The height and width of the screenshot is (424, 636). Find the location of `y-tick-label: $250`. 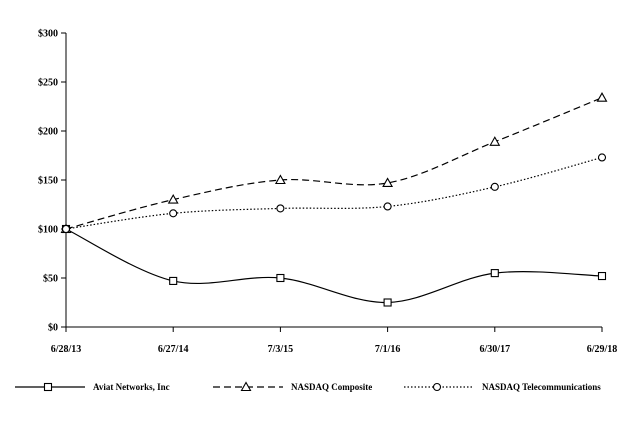

y-tick-label: $250 is located at coordinates (48, 83).